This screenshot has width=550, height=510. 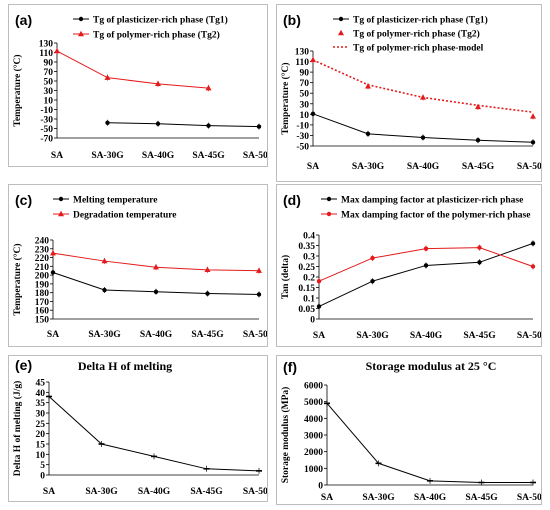 What do you see at coordinates (306, 247) in the screenshot?
I see `y-tick-label-d: 0.35` at bounding box center [306, 247].